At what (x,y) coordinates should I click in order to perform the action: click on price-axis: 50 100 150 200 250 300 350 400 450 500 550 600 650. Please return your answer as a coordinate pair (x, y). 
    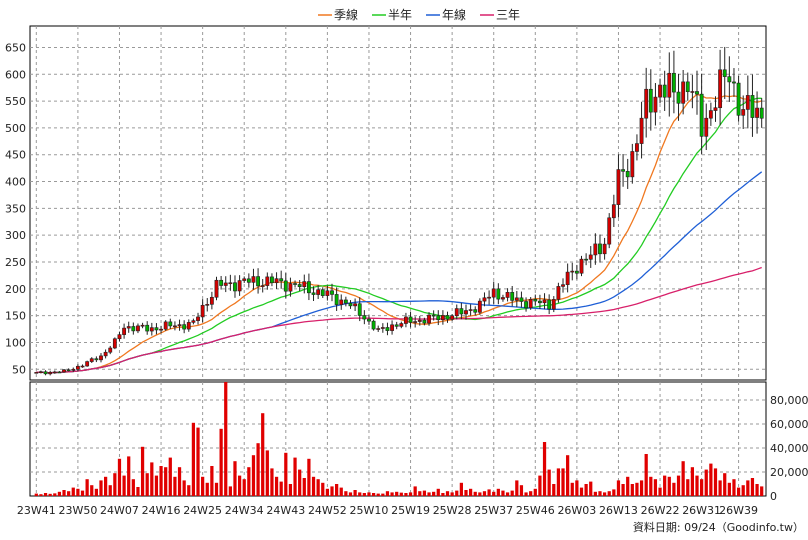
    Looking at the image, I should click on (15, 208).